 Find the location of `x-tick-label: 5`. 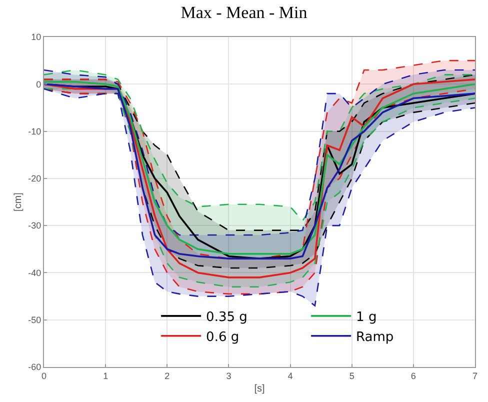

x-tick-label: 5 is located at coordinates (351, 375).